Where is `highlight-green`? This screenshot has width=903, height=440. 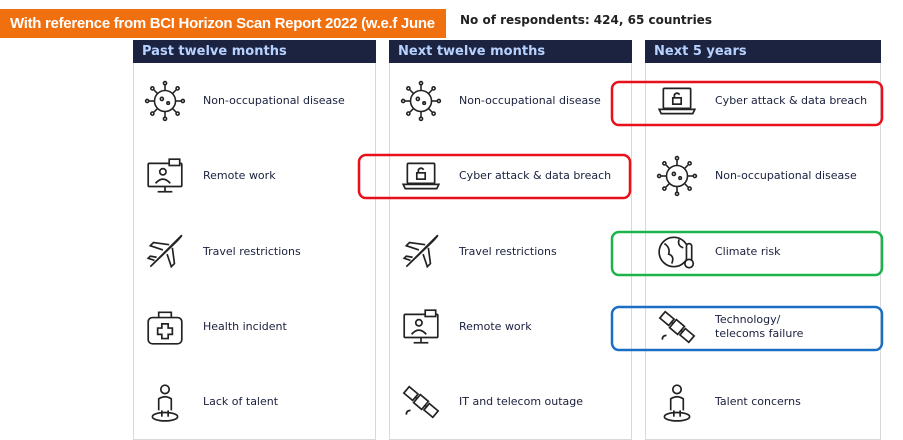
highlight-green is located at coordinates (747, 253).